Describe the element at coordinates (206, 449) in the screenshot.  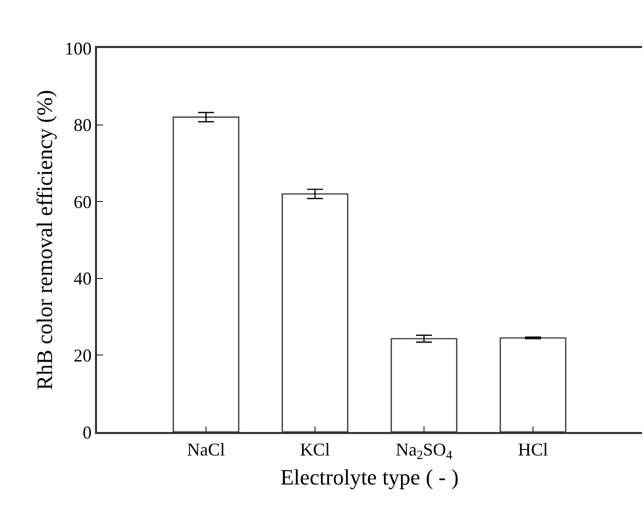
I see `x-tick-label: NaCl` at that location.